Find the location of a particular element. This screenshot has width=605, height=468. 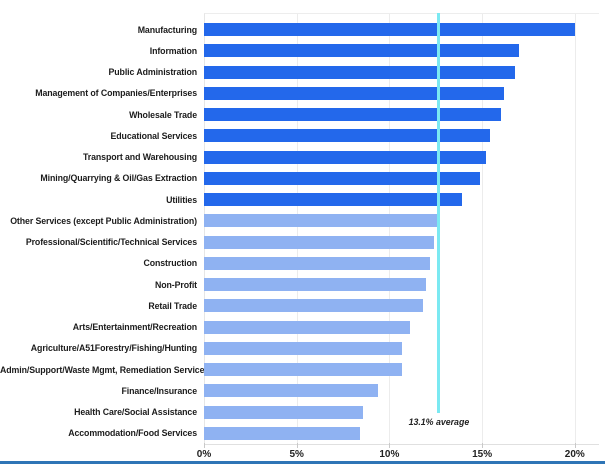

bar-row: Utilities is located at coordinates (302, 199).